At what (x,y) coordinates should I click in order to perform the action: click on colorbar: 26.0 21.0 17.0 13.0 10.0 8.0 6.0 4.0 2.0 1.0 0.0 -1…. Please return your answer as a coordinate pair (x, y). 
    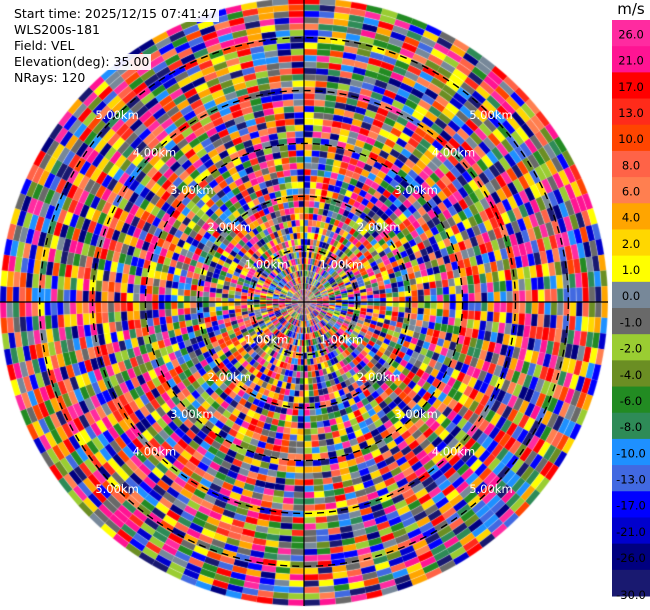
    Looking at the image, I should click on (631, 311).